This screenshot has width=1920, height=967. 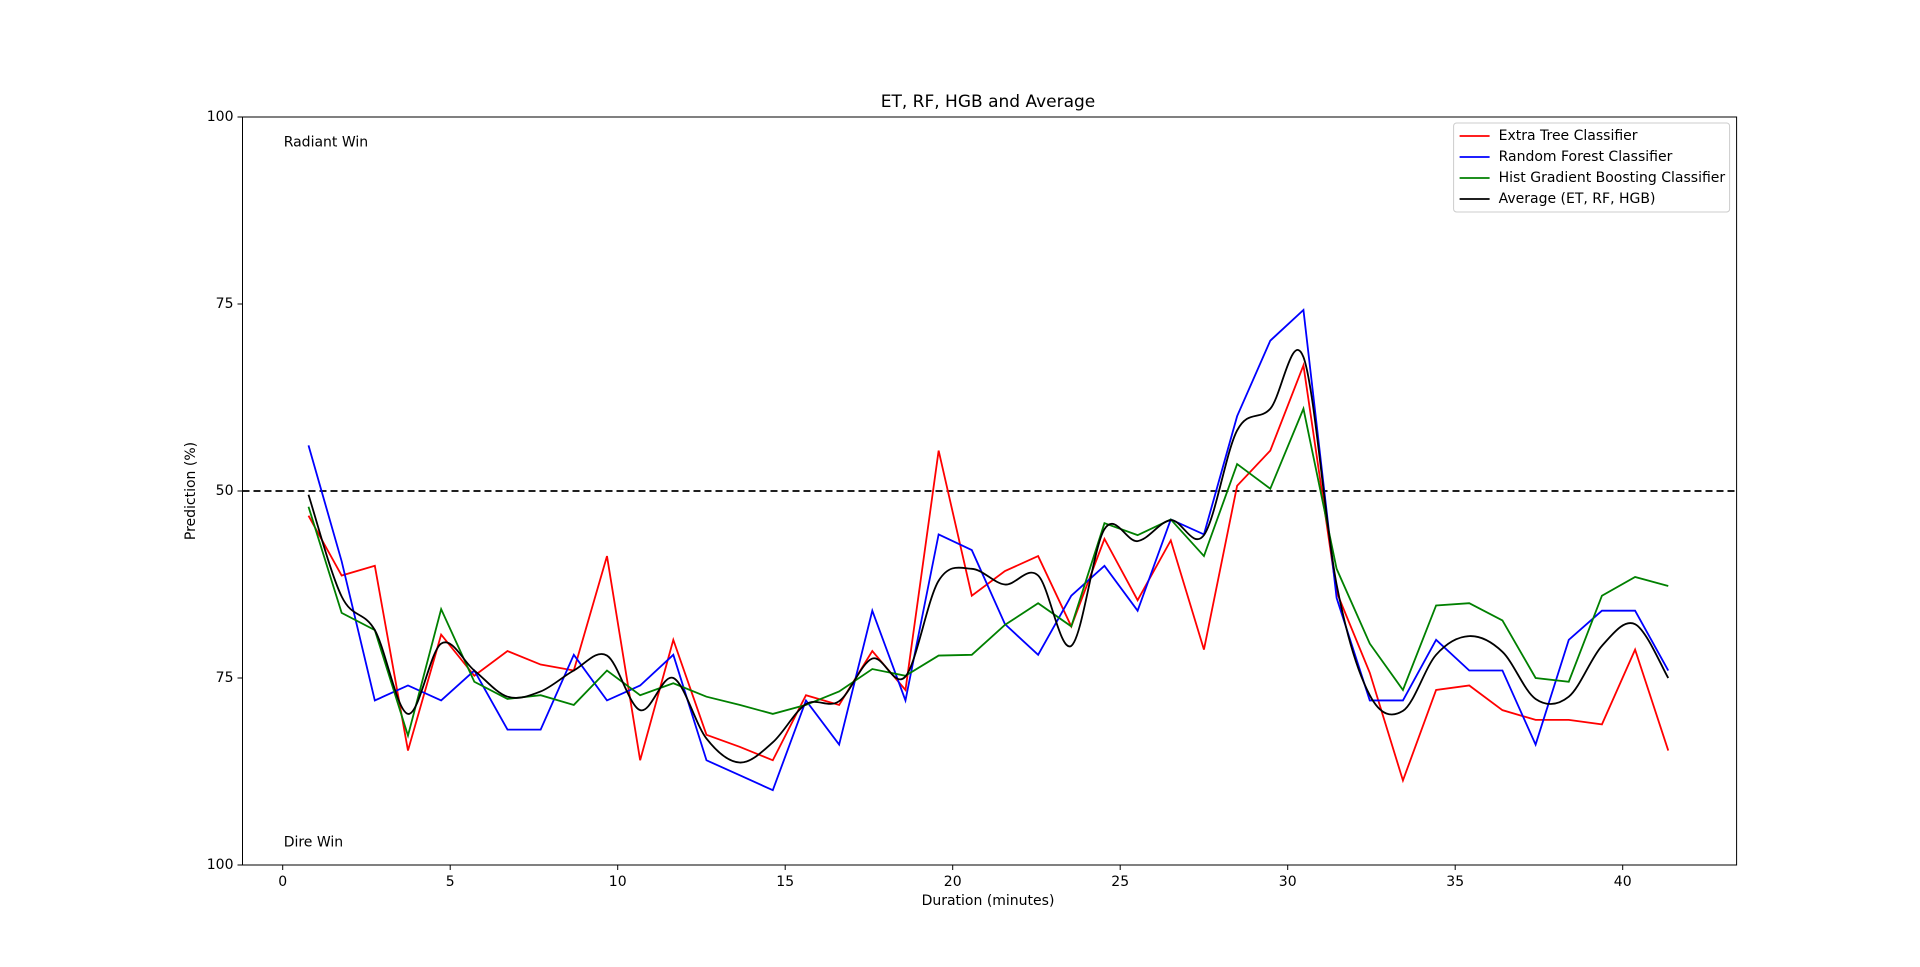 I want to click on legend-label: Extra Tree Classifier, so click(x=1568, y=136).